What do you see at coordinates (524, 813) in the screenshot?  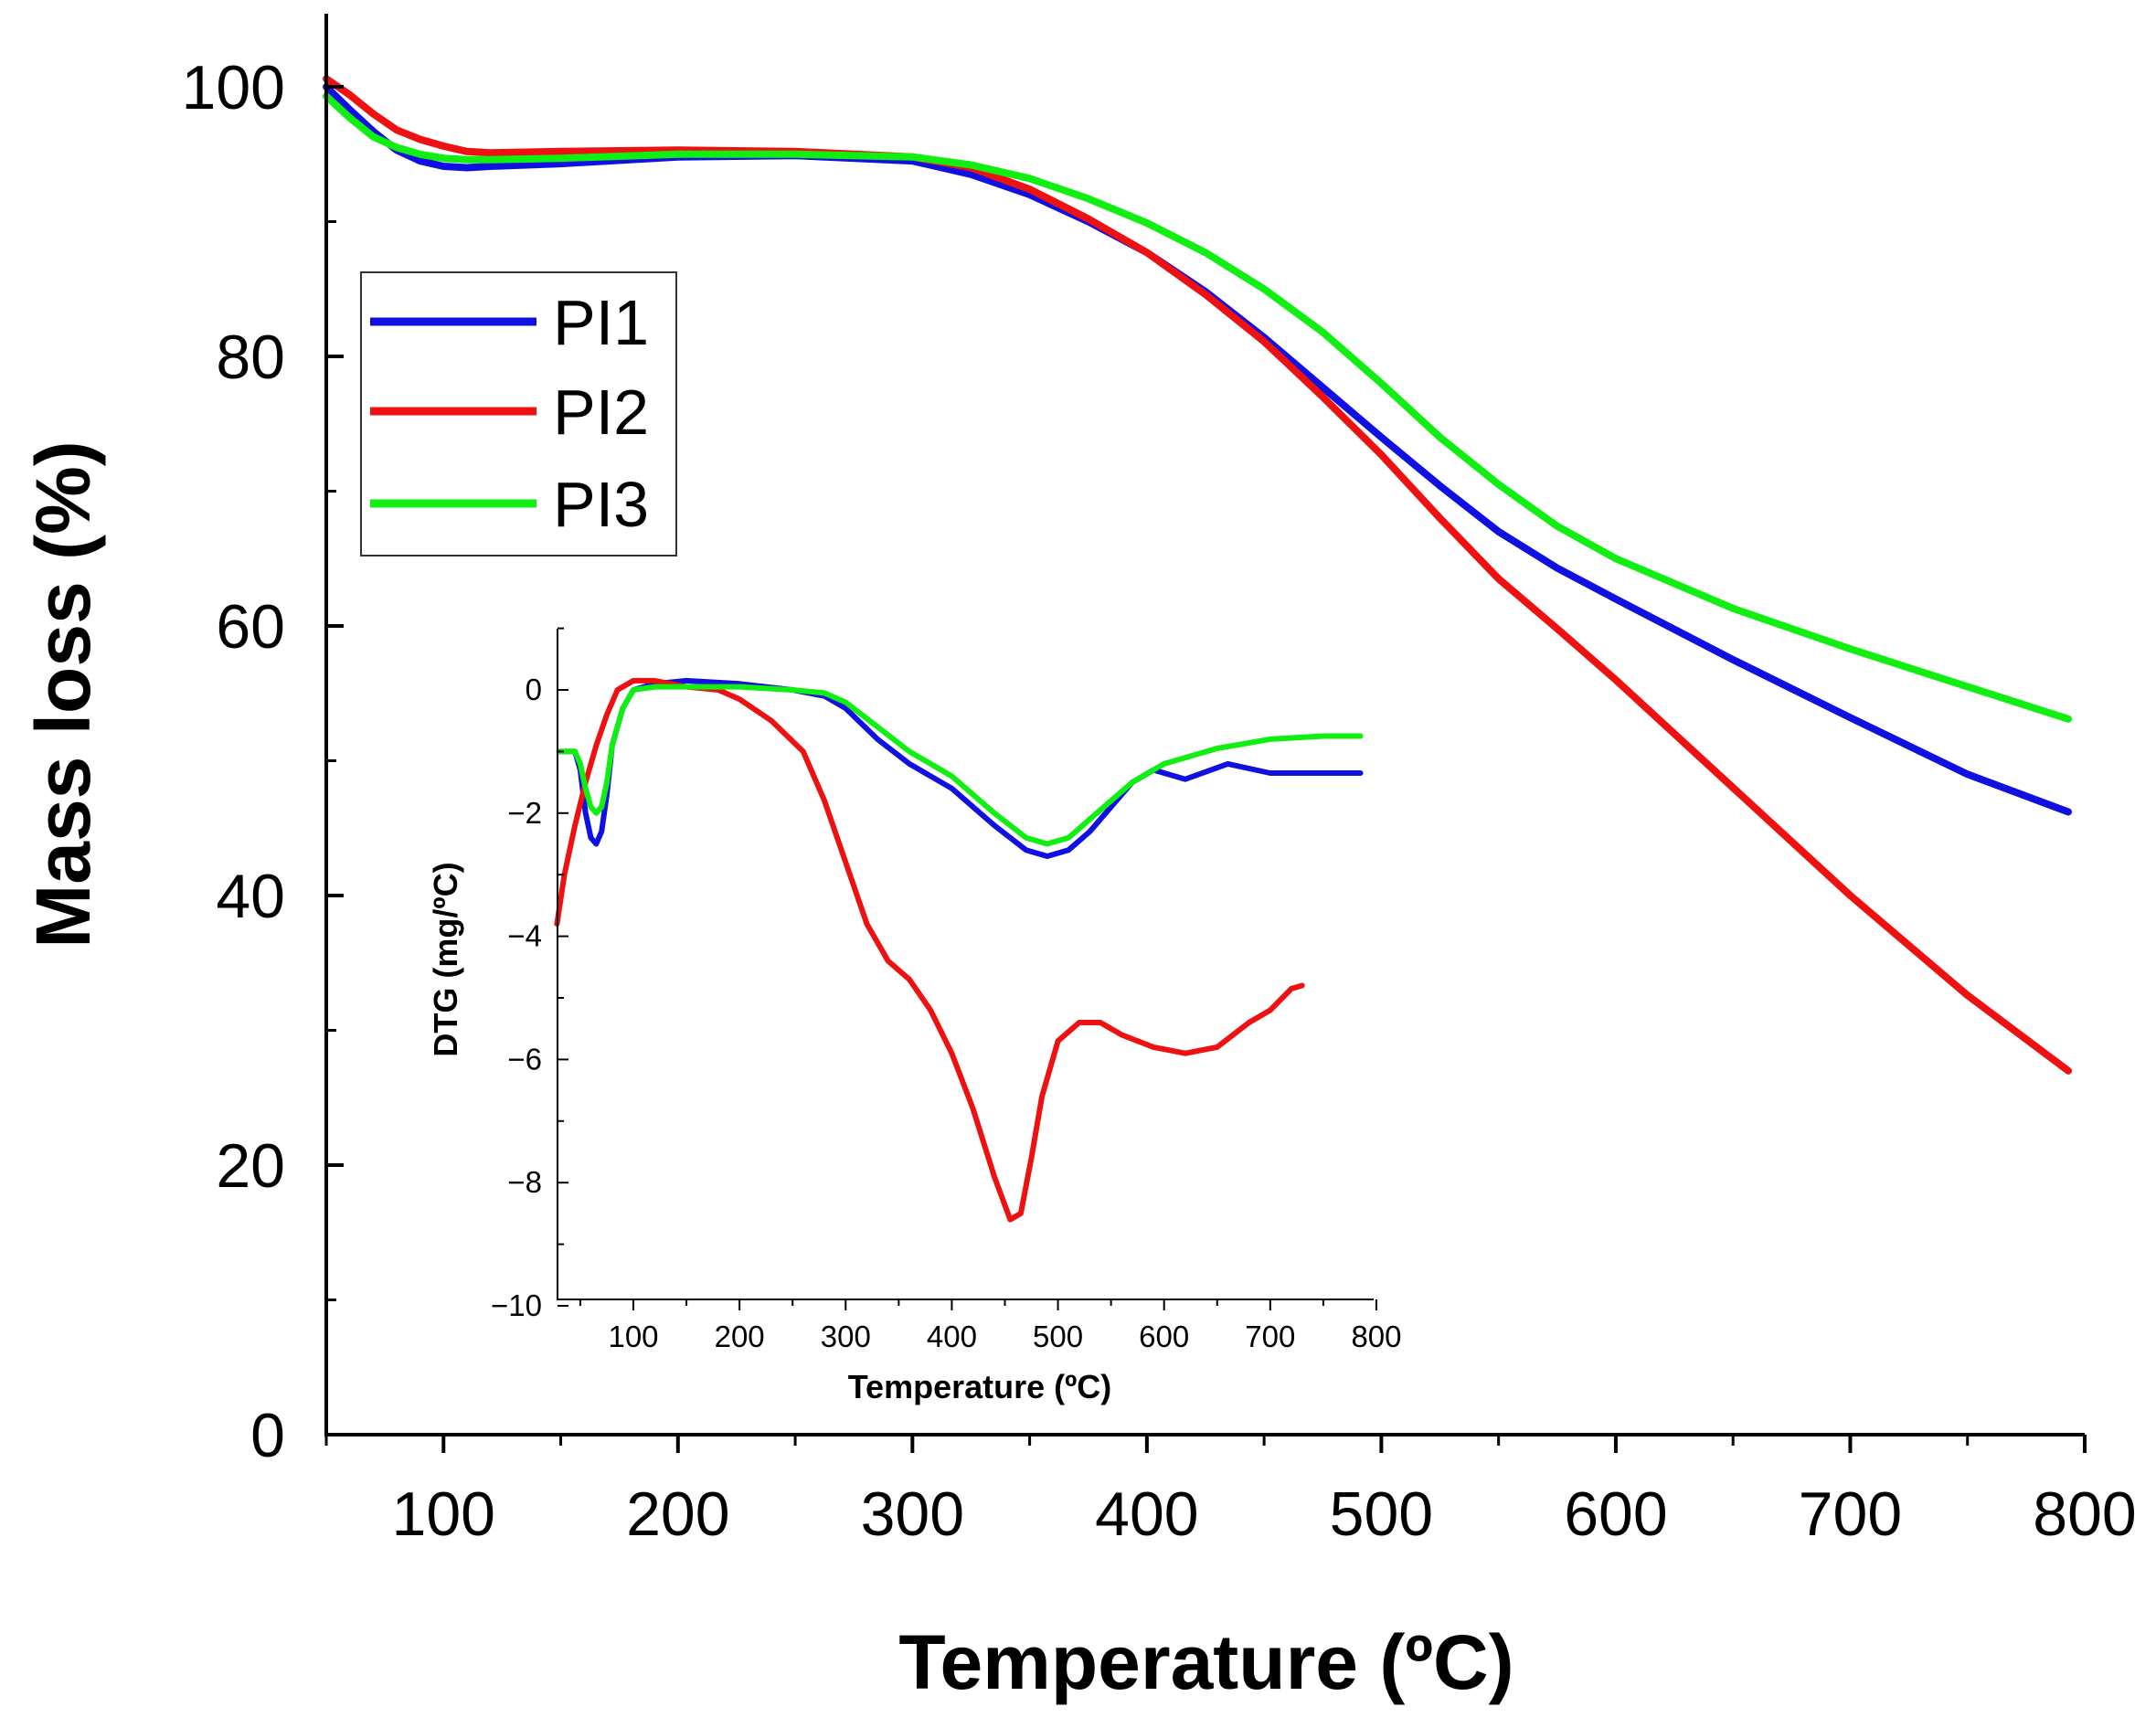 I see `inset-y-tick-label: −2` at bounding box center [524, 813].